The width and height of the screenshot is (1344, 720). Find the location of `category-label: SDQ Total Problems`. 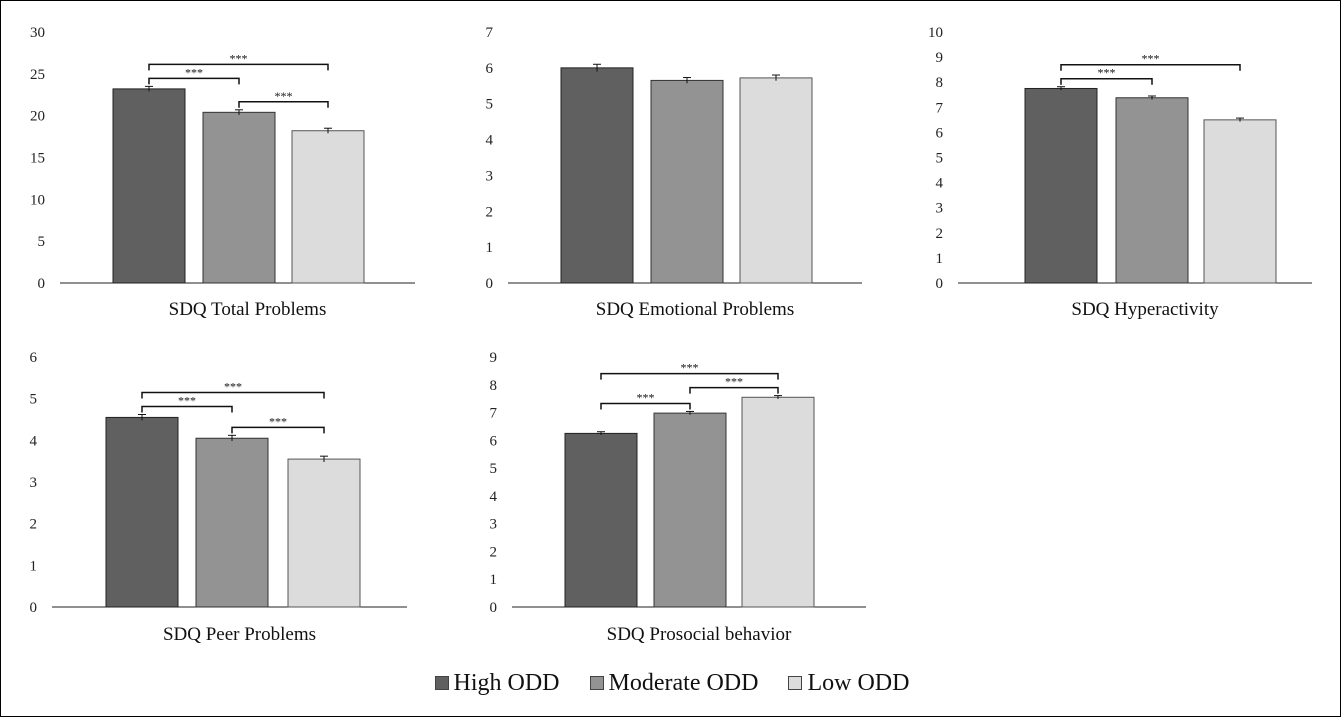

category-label: SDQ Total Problems is located at coordinates (248, 309).